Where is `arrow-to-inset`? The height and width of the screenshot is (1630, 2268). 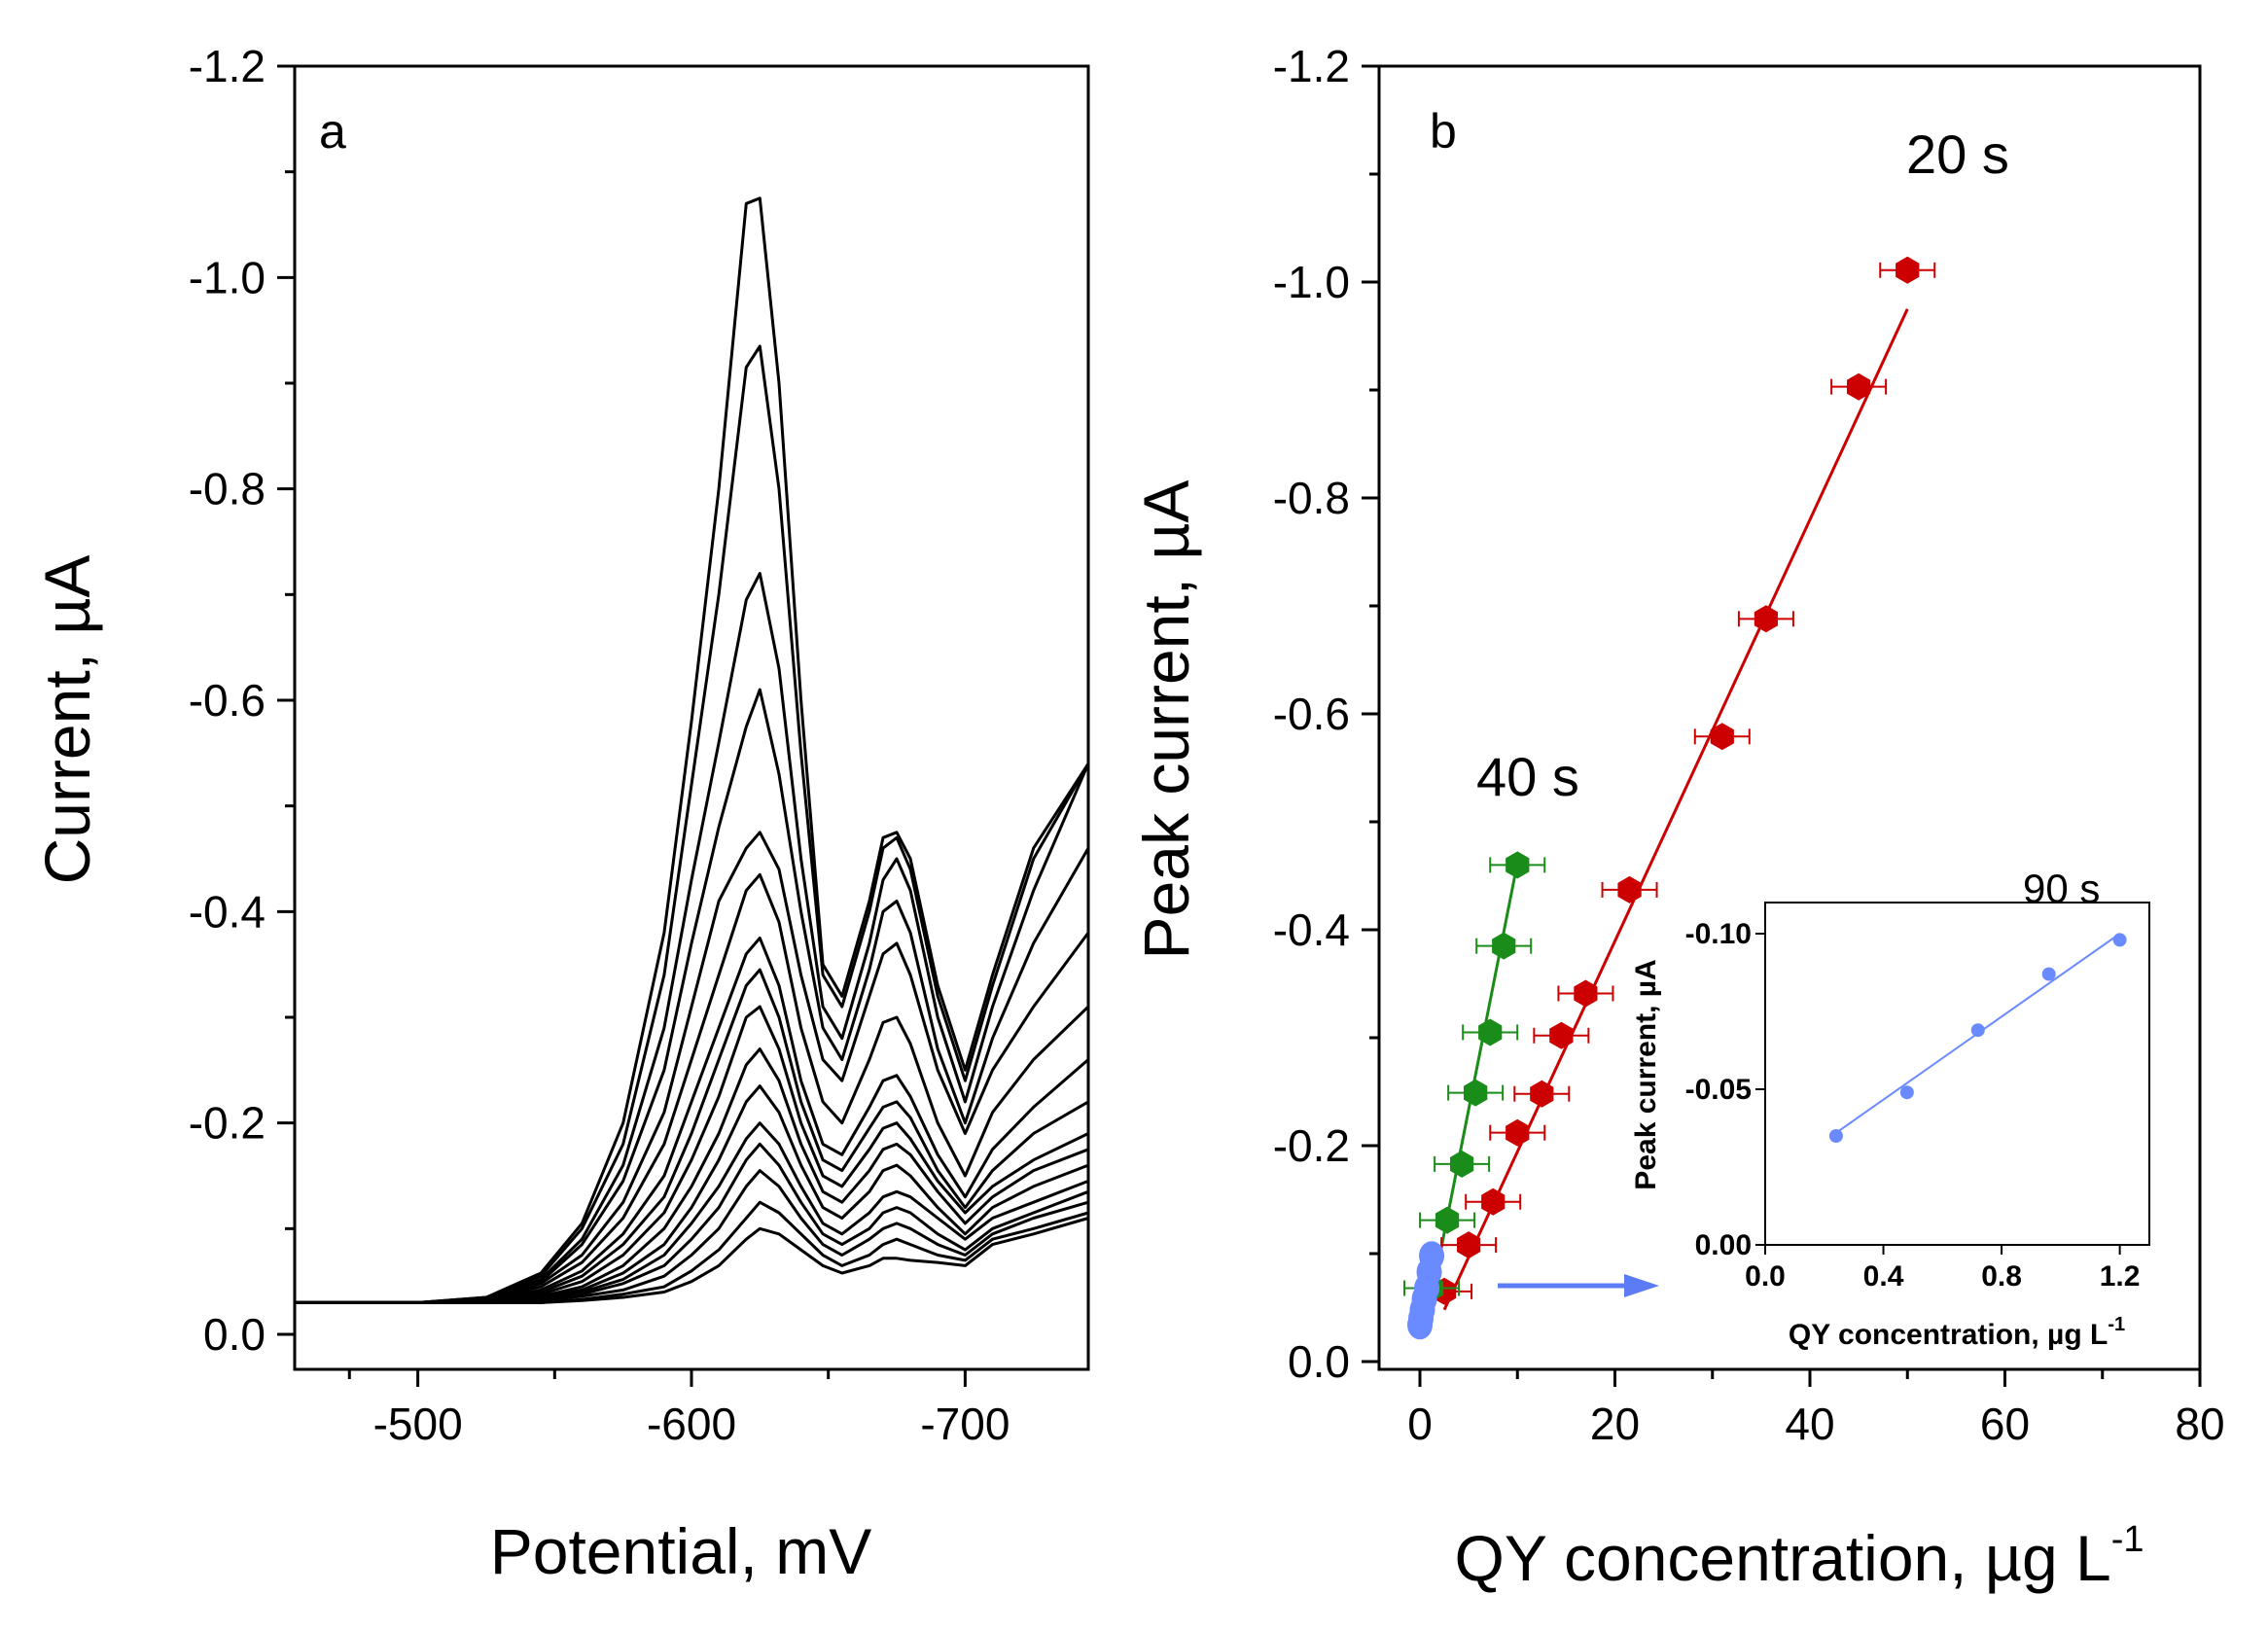 arrow-to-inset is located at coordinates (1578, 1285).